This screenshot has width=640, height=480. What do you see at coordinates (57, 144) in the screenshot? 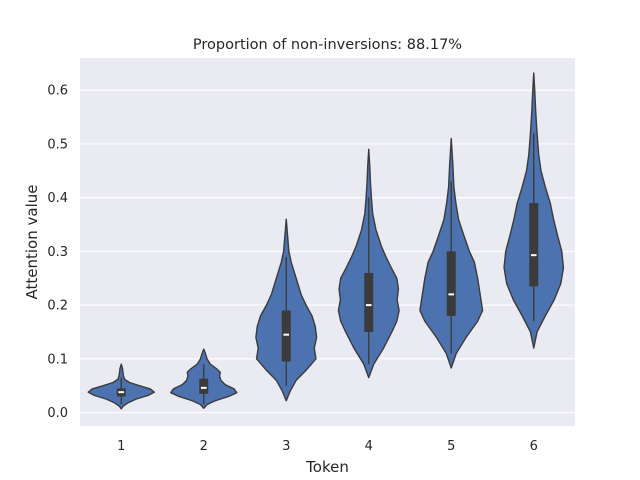
I see `y-tick-label: 0.5` at bounding box center [57, 144].